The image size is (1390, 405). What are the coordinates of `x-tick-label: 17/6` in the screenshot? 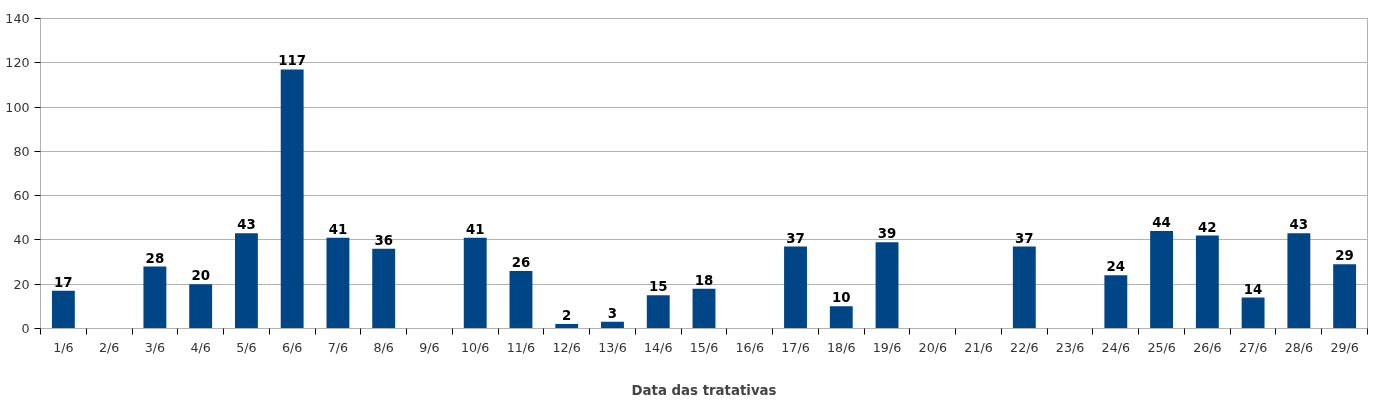 It's located at (795, 347).